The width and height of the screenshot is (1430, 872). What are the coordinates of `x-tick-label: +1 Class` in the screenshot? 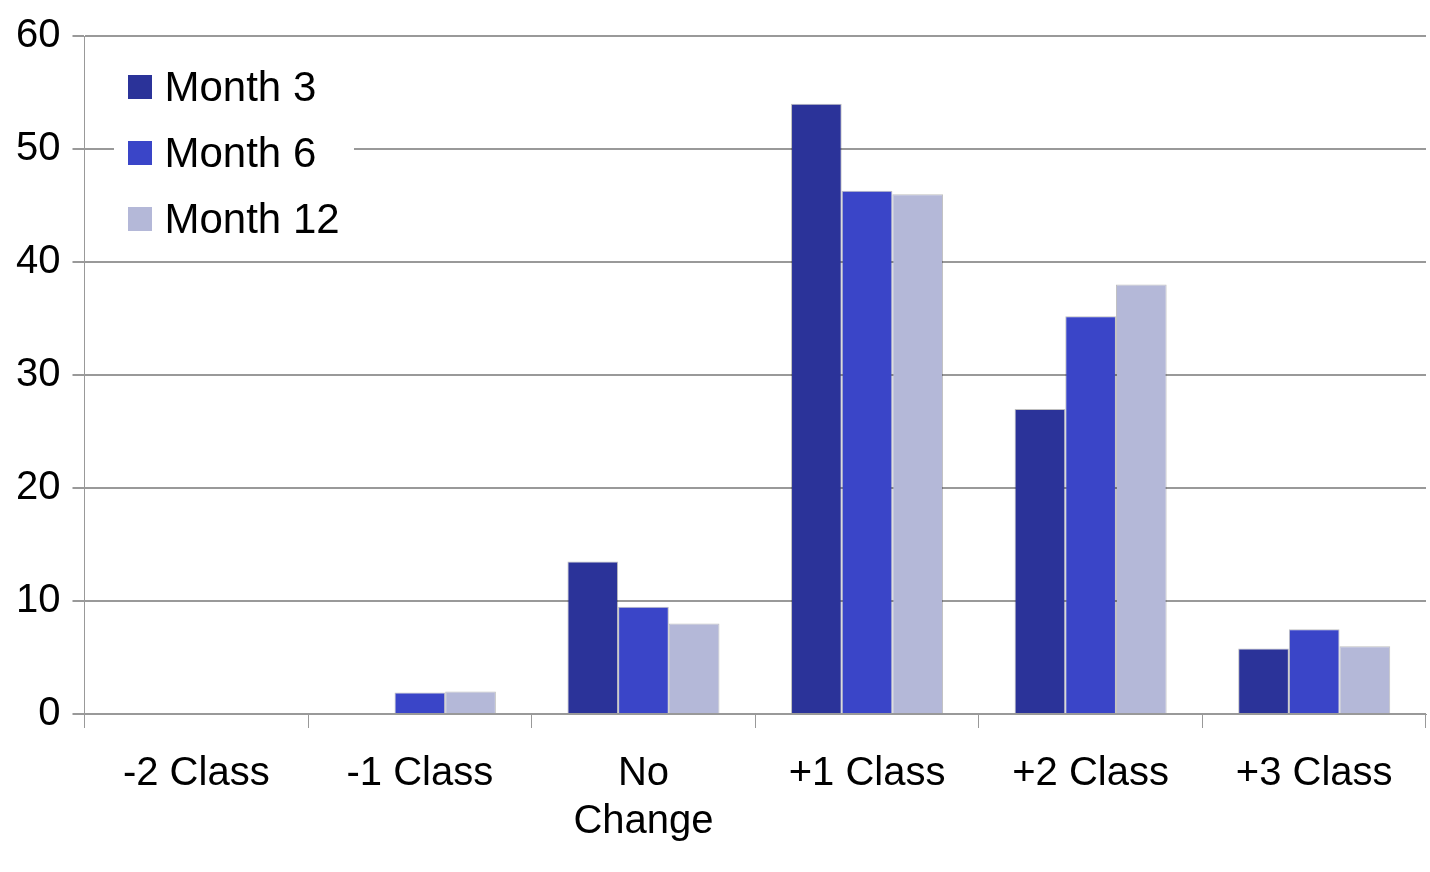 It's located at (867, 771).